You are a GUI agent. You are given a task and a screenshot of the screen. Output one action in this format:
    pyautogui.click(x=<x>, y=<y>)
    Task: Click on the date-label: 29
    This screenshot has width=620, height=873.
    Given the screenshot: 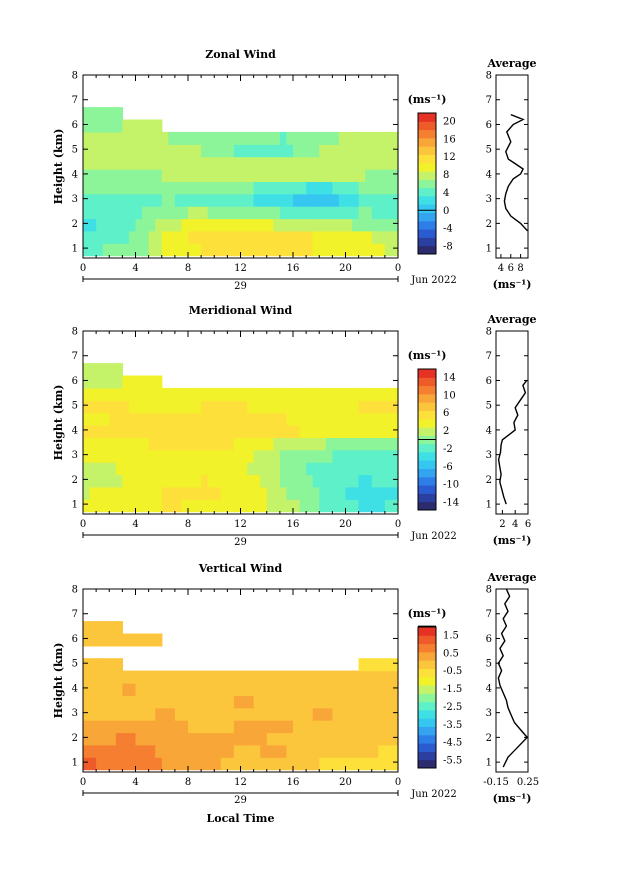 What is the action you would take?
    pyautogui.click(x=240, y=542)
    